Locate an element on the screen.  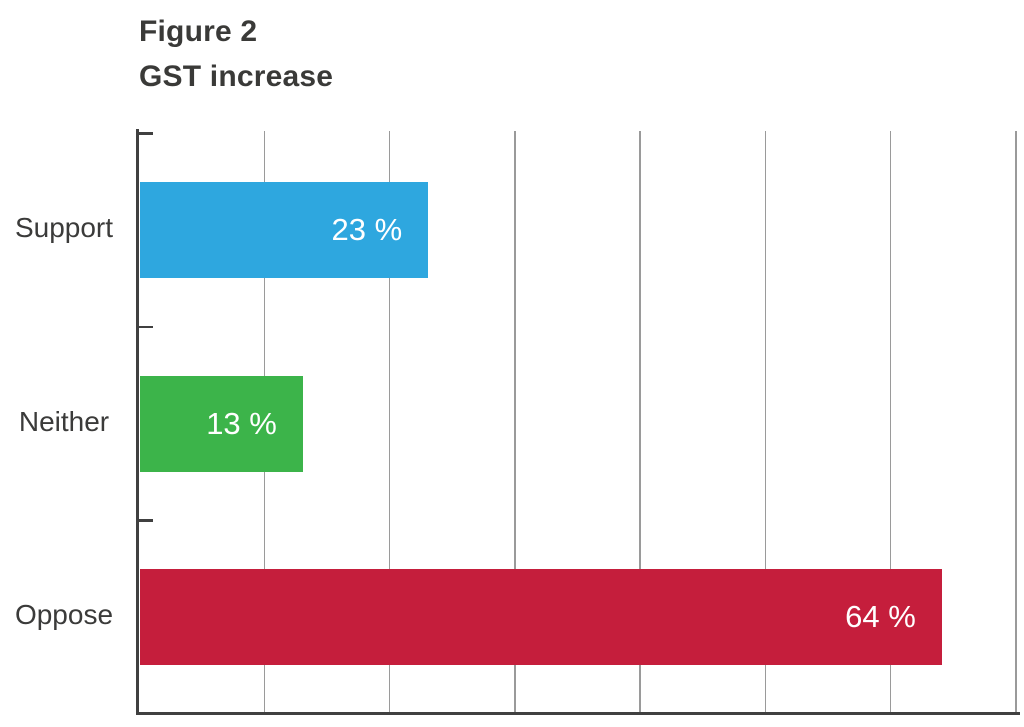
title-block: Figure 2 GST increase is located at coordinates (236, 54).